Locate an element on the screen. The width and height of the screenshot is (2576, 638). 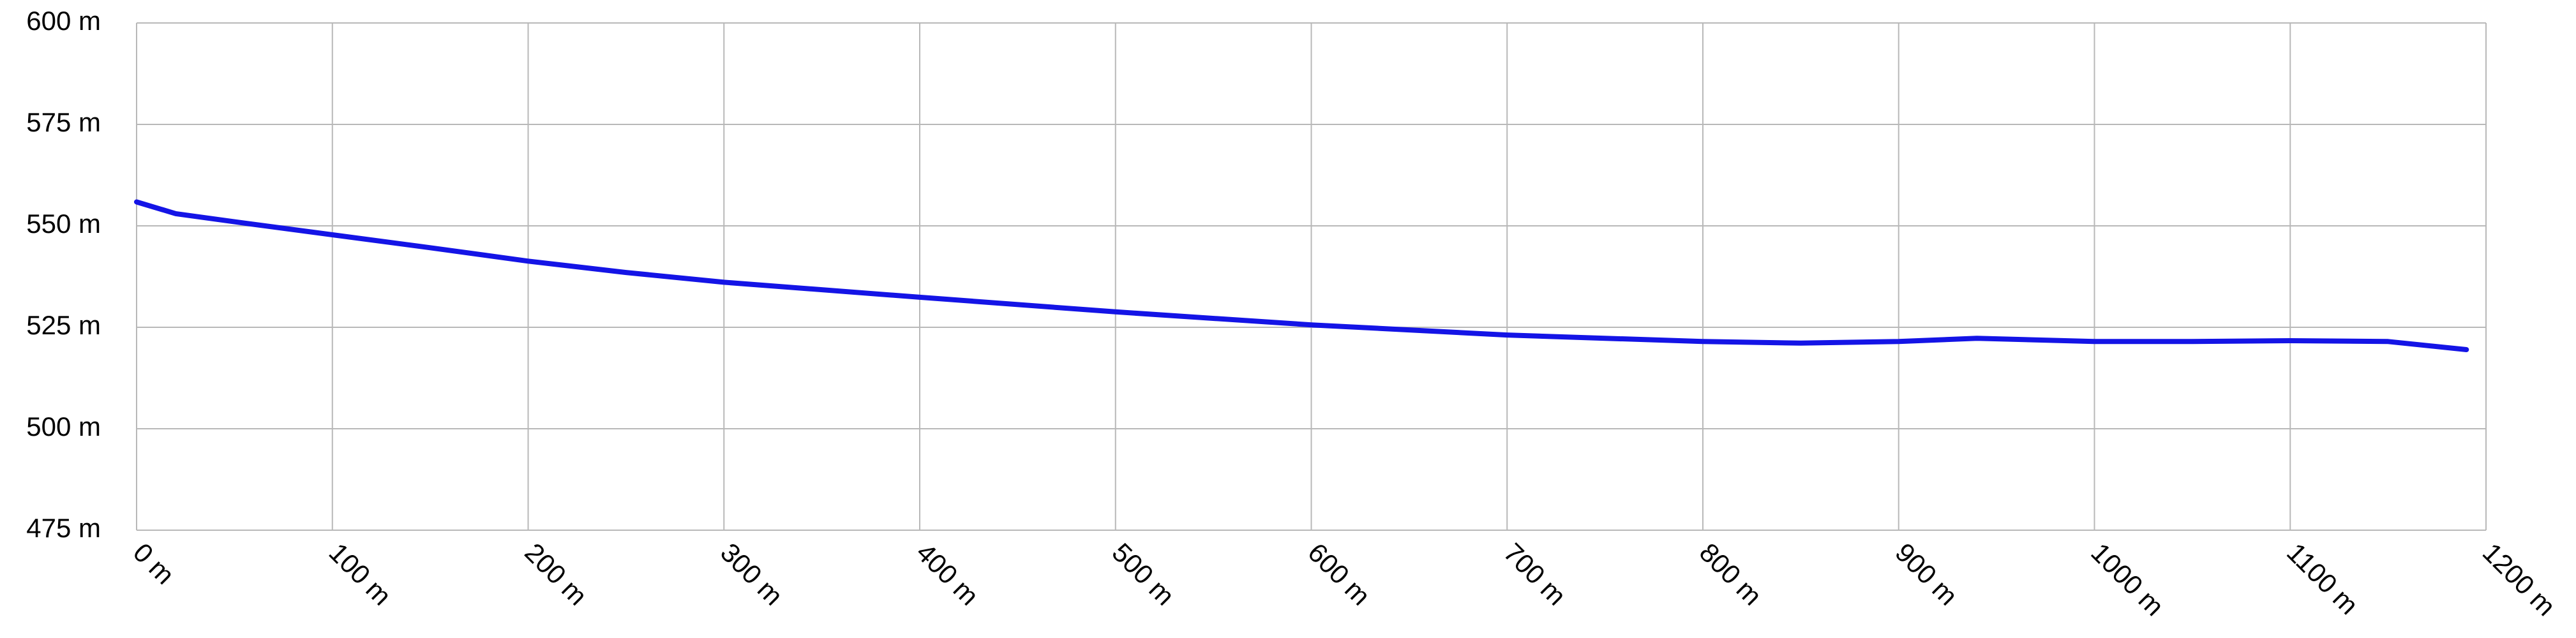
y-tick-label: 600 m is located at coordinates (63, 21).